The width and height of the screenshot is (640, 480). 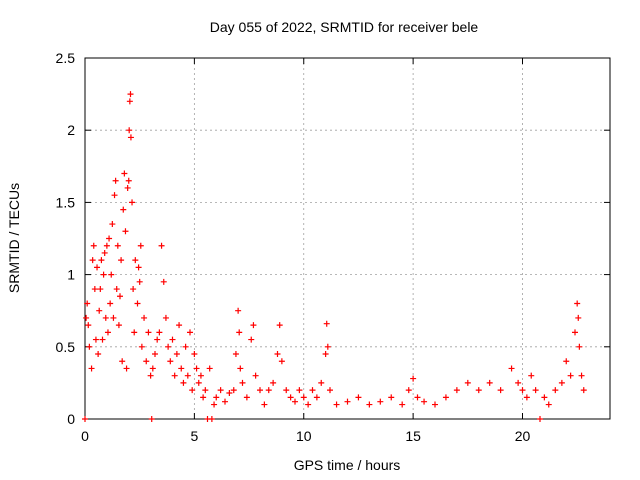 What do you see at coordinates (71, 419) in the screenshot?
I see `y-tick-label: 0` at bounding box center [71, 419].